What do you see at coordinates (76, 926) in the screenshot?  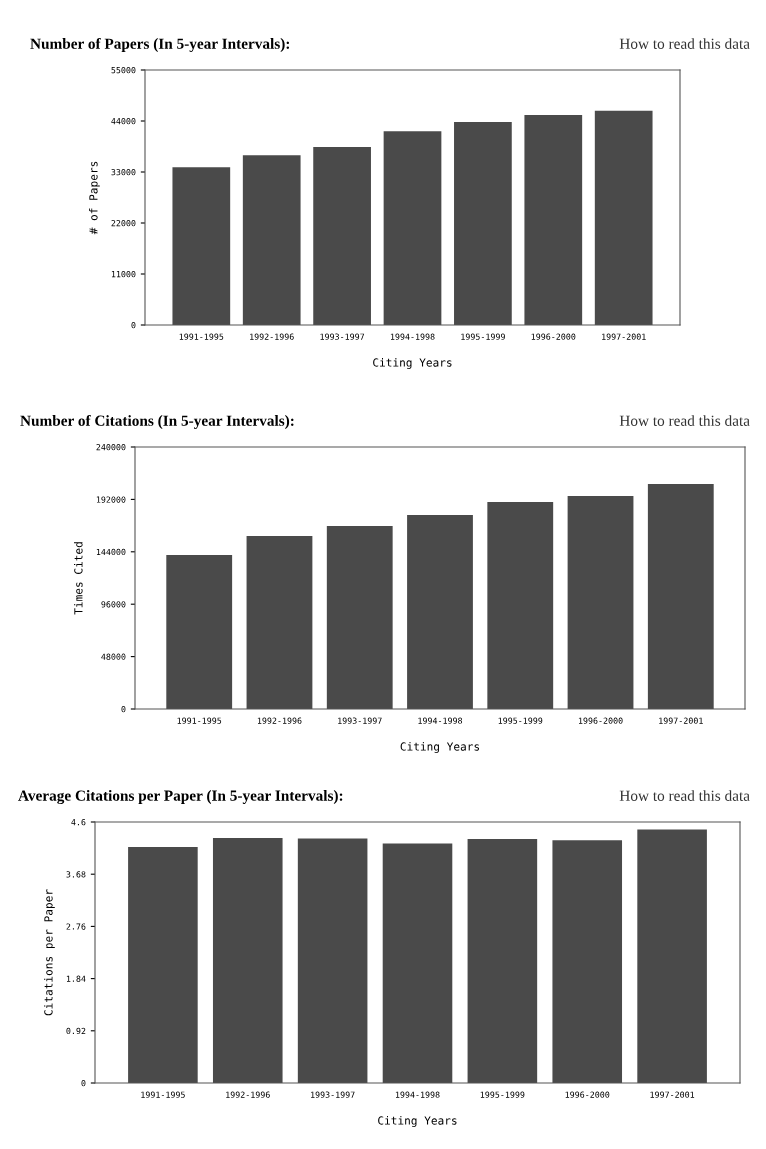 I see `y-tick-label: 2.76` at bounding box center [76, 926].